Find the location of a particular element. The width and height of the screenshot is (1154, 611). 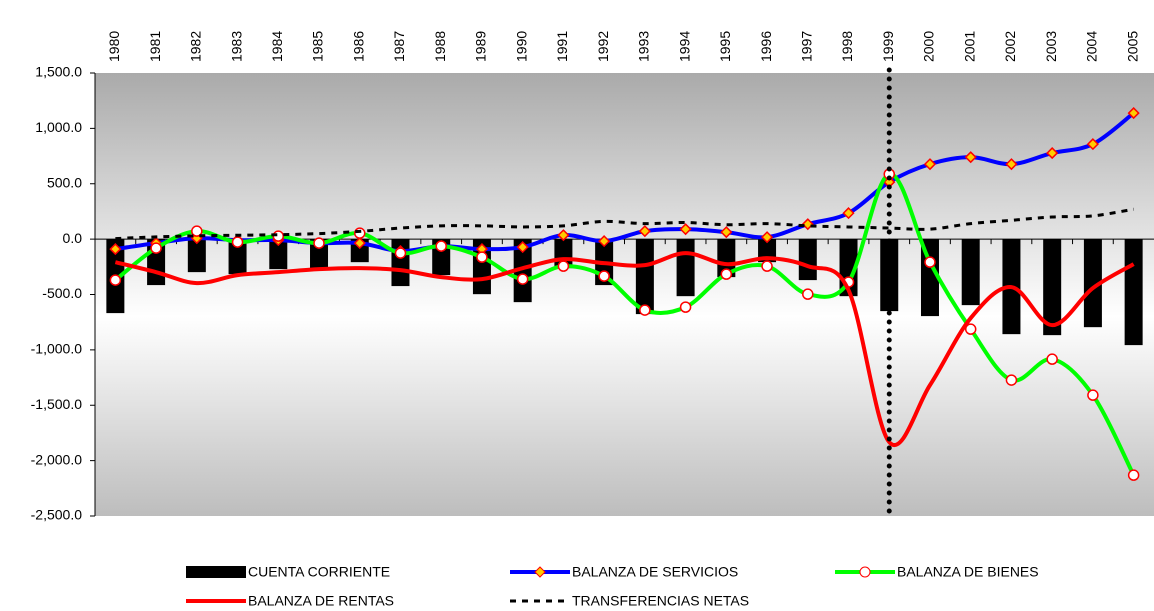

x-tick-label: 2002 is located at coordinates (1010, 46).